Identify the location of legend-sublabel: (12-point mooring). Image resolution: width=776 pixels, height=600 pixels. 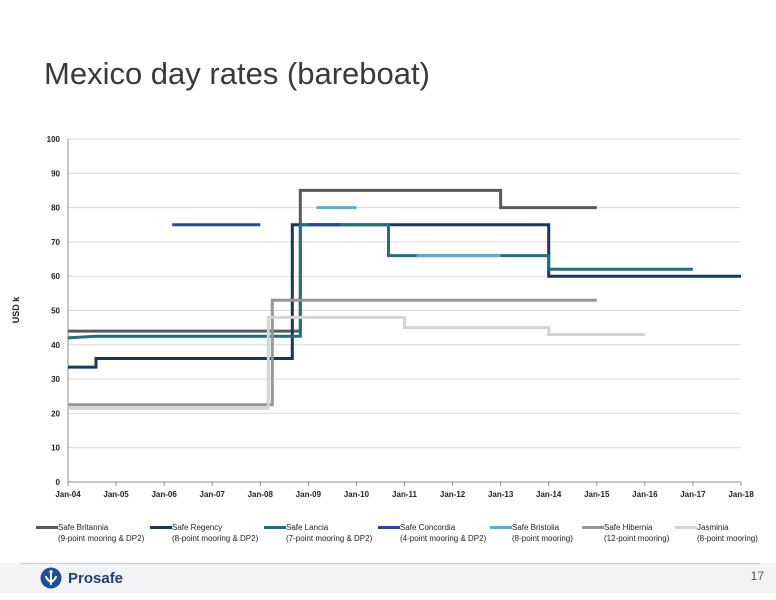
(637, 538).